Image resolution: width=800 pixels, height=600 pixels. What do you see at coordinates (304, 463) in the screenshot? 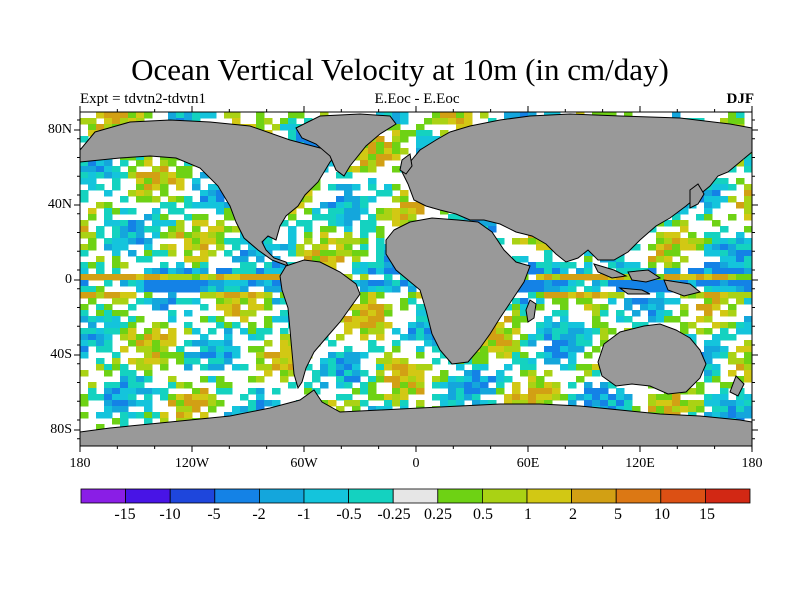
I see `x-tick-label: 60W` at bounding box center [304, 463].